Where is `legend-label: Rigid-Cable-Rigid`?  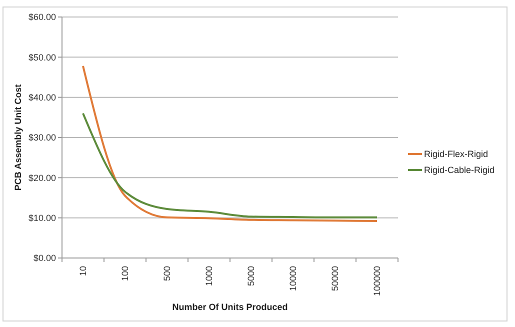
legend-label: Rigid-Cable-Rigid is located at coordinates (459, 170).